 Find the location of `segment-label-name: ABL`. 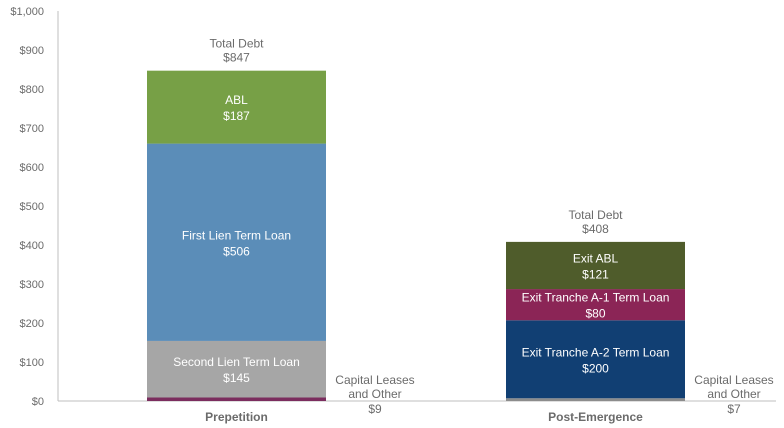

segment-label-name: ABL is located at coordinates (236, 100).